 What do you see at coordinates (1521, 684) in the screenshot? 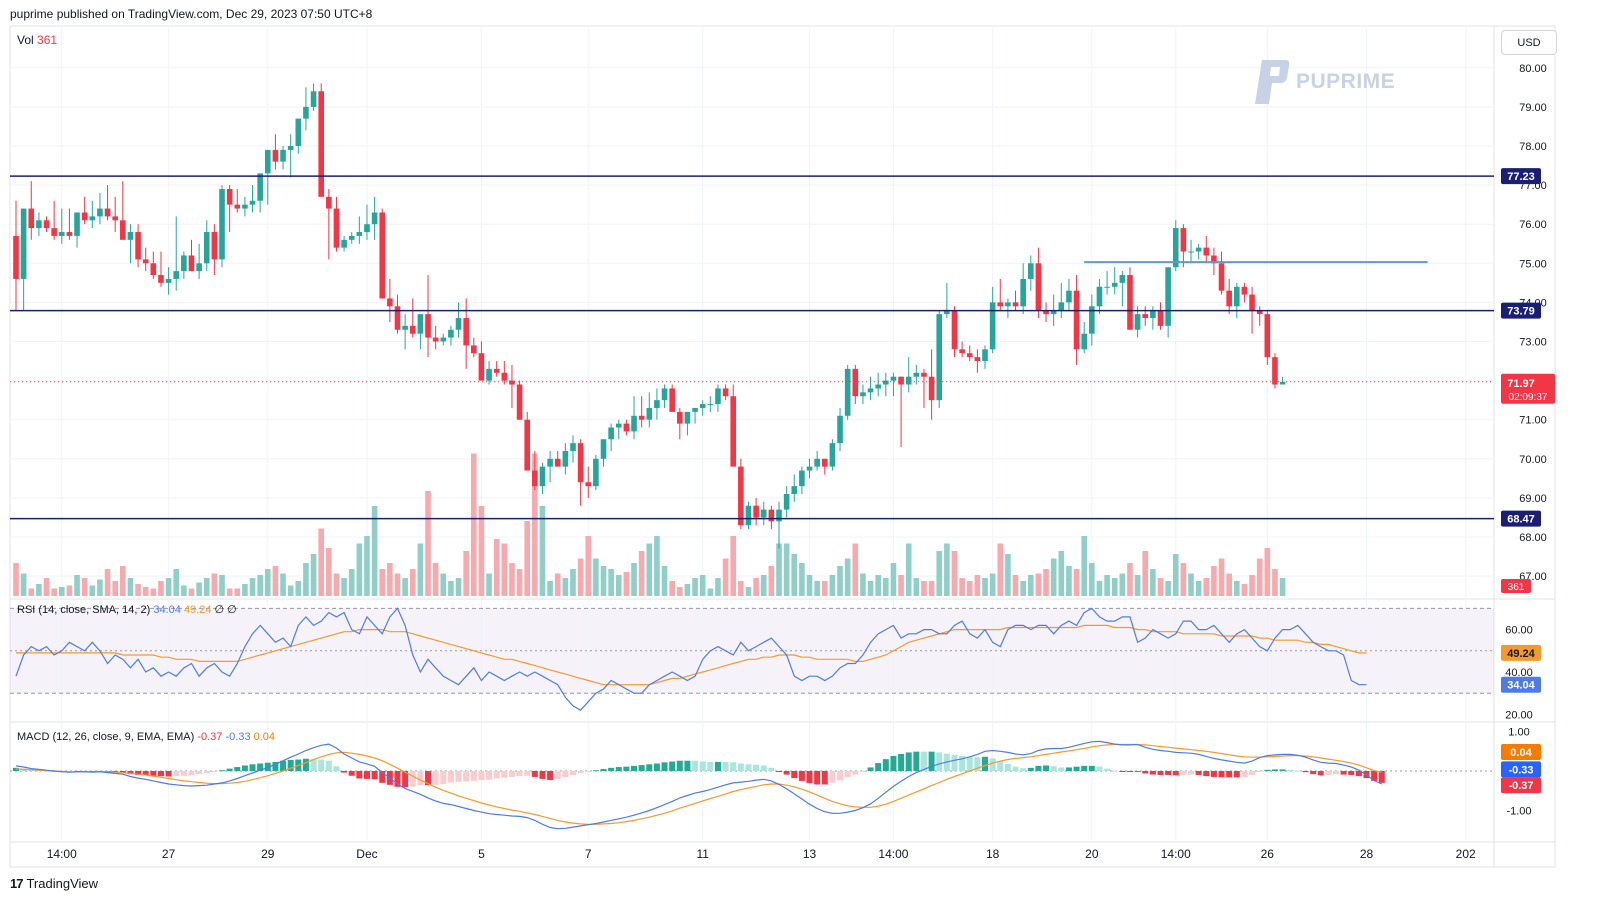
I see `rsi-tag` at bounding box center [1521, 684].